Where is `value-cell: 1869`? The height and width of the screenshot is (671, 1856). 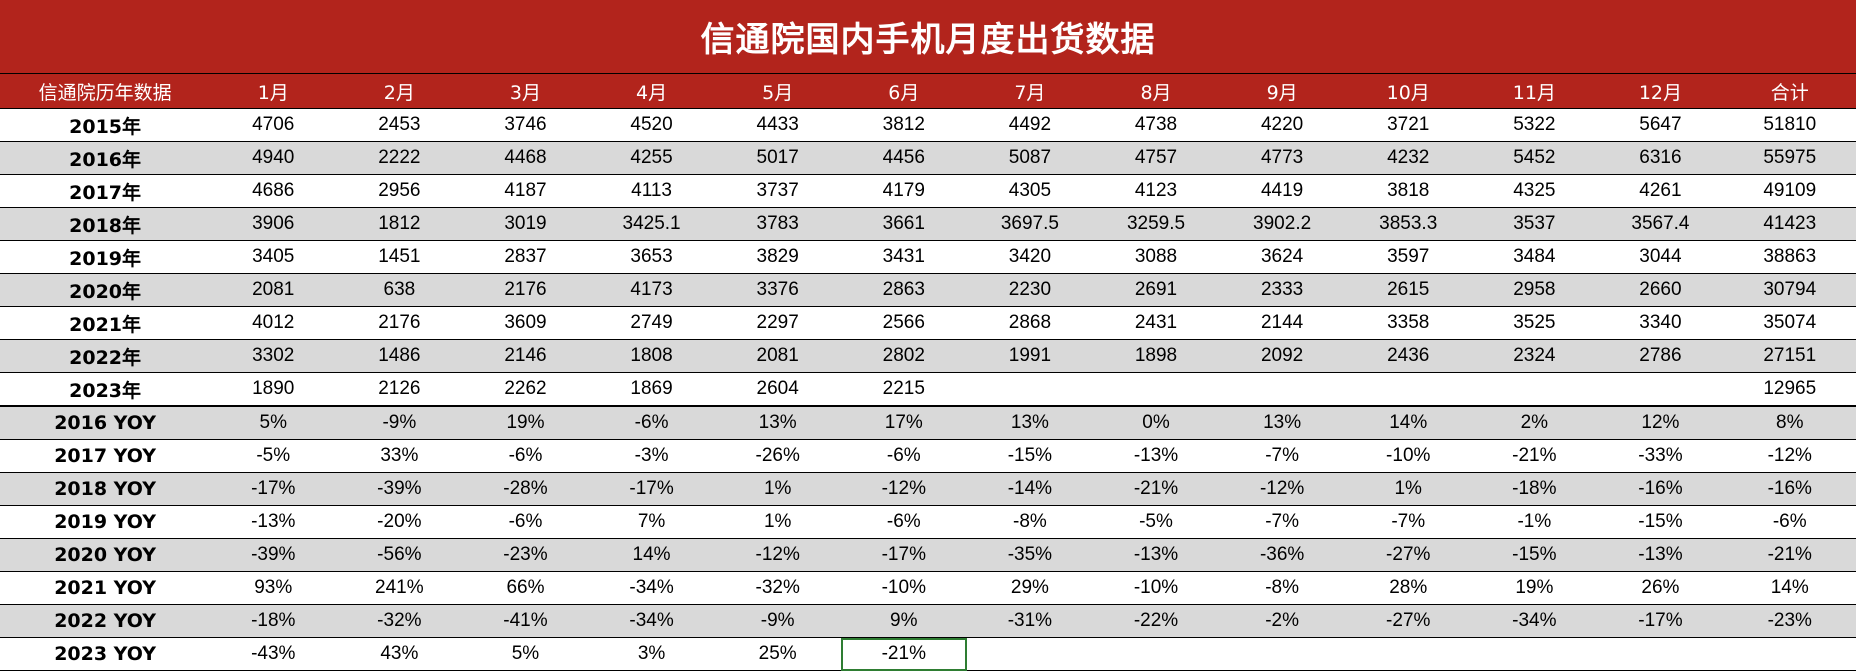
value-cell: 1869 is located at coordinates (652, 390).